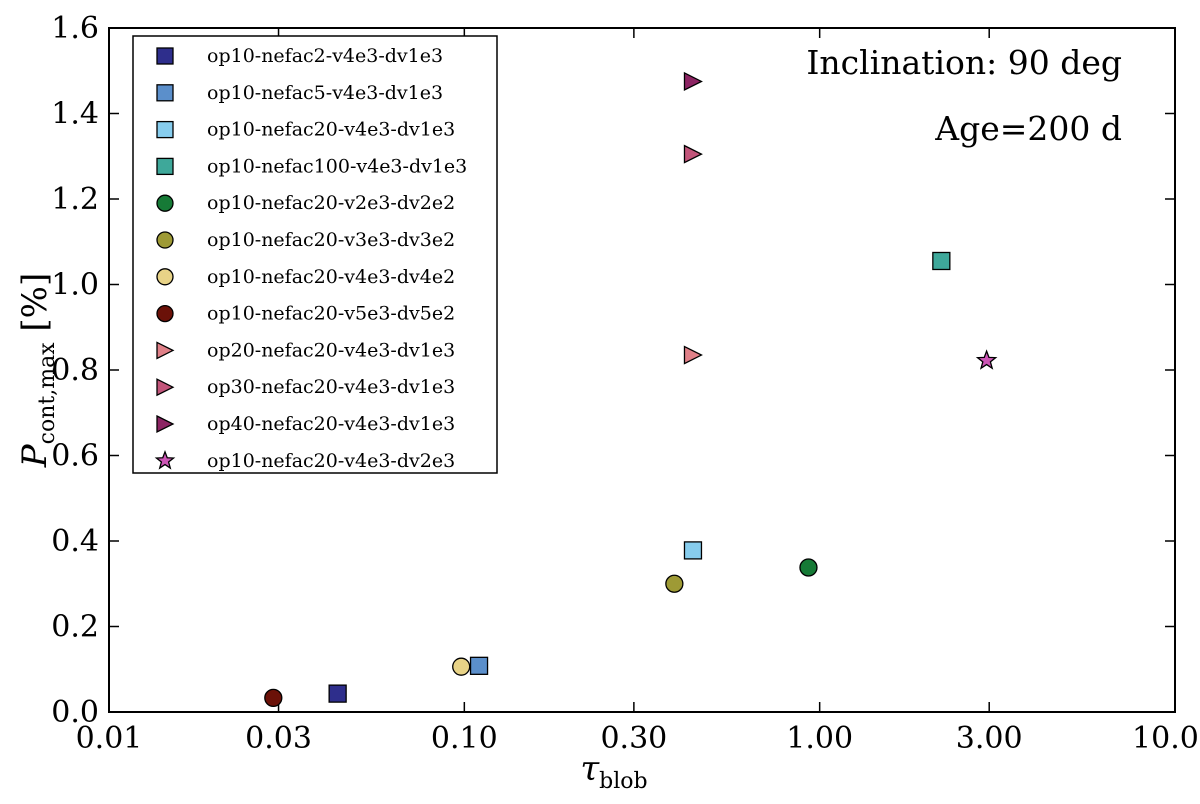 This screenshot has height=804, width=1200. Describe the element at coordinates (75, 28) in the screenshot. I see `y-tick-label: 1.6` at that location.